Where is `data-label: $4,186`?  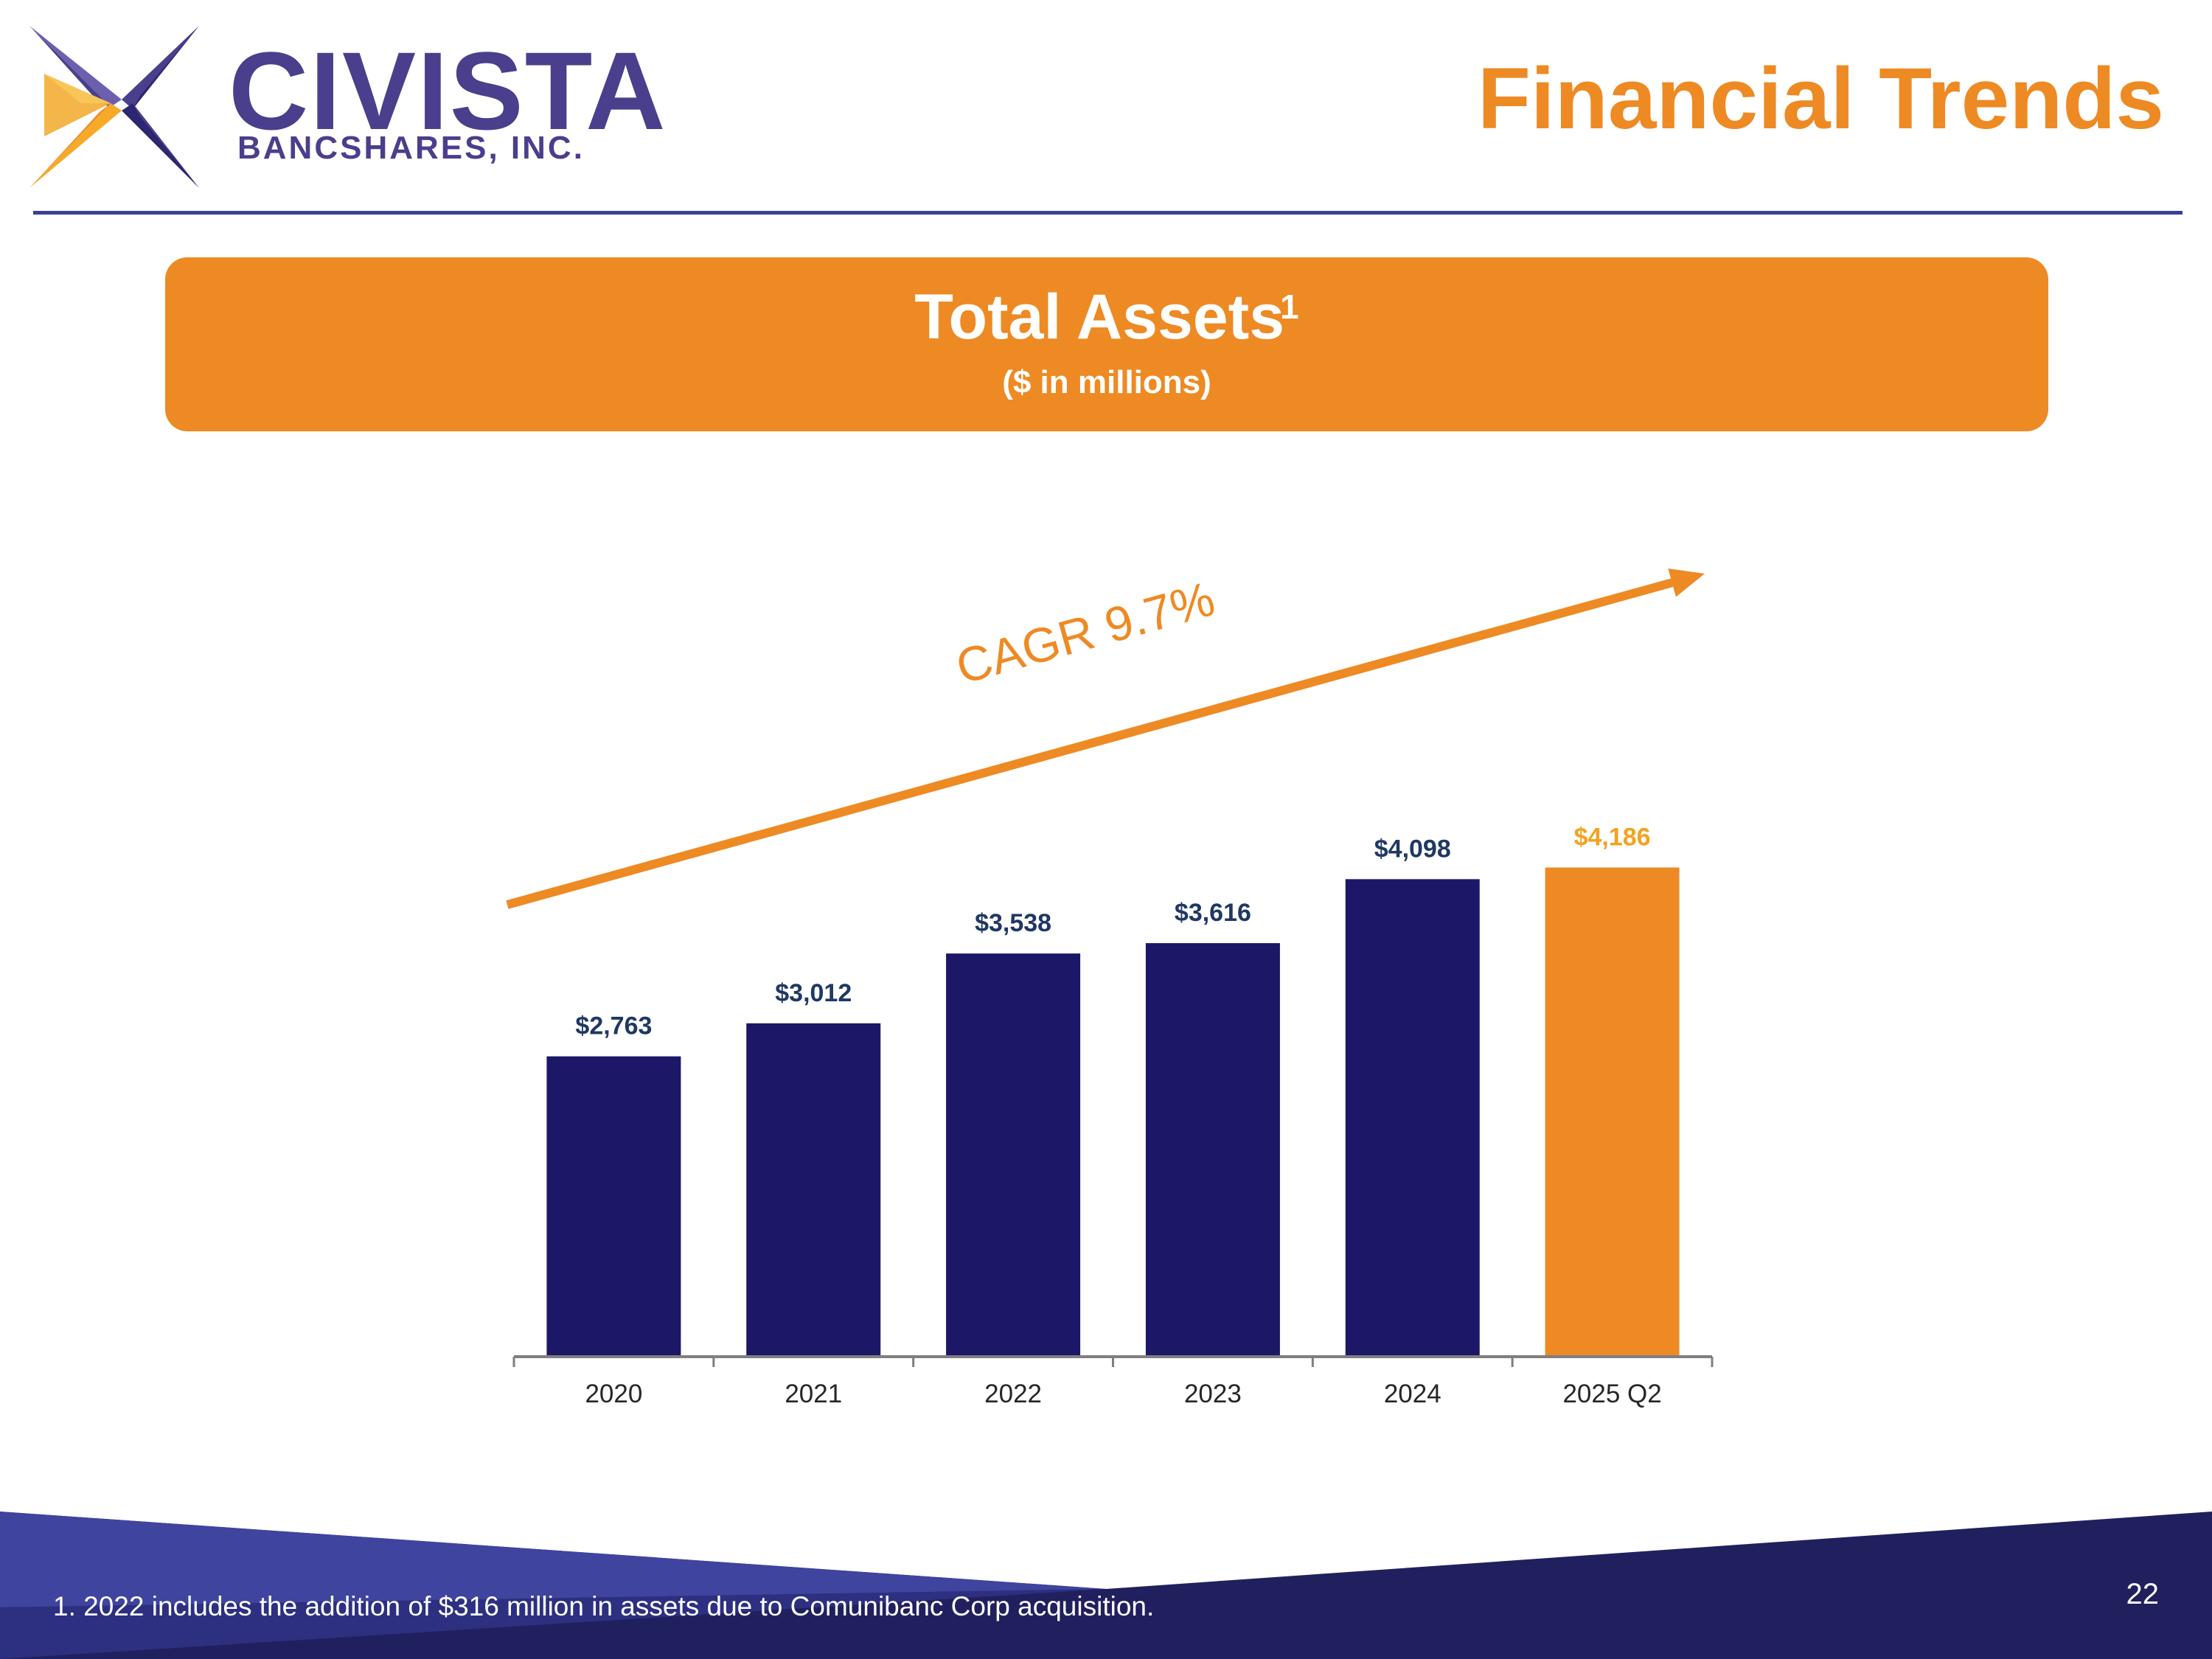
data-label: $4,186 is located at coordinates (1612, 838).